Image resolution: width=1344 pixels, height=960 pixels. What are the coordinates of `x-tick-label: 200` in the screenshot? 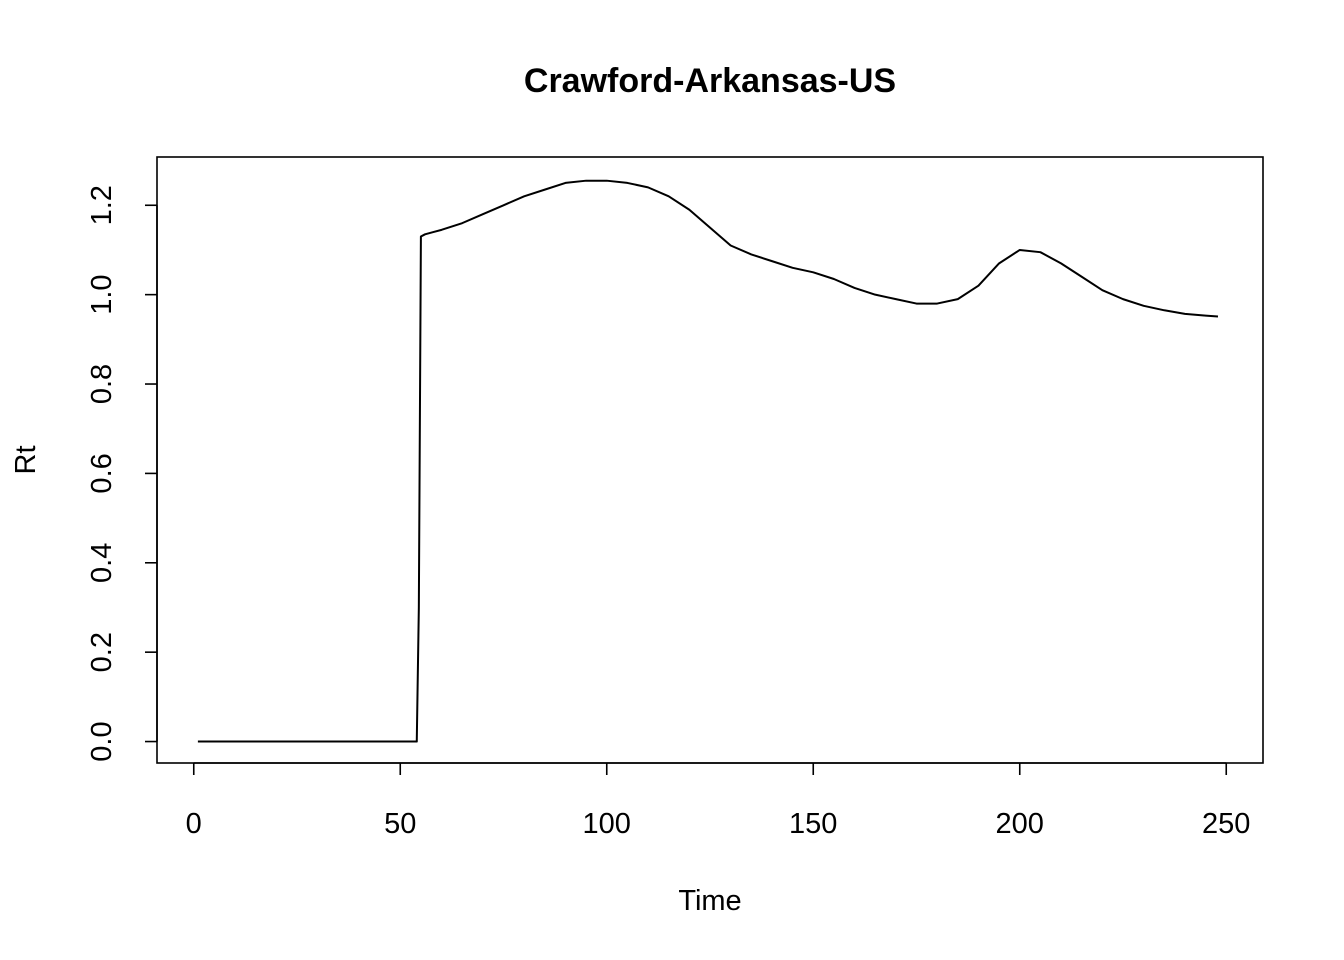 It's located at (1020, 824).